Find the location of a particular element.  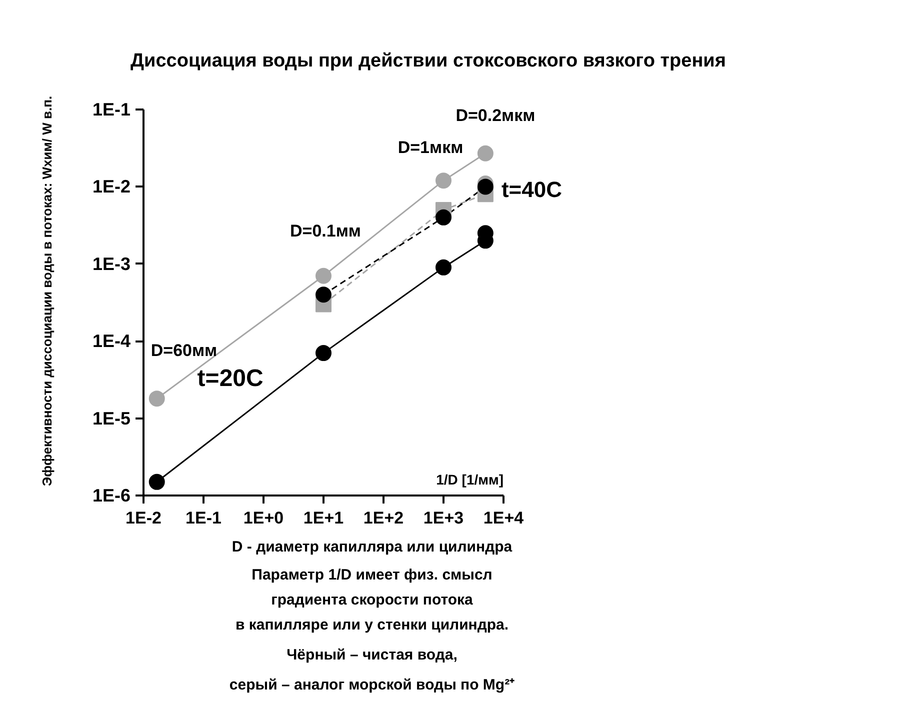

text: Параметр 1/D имеет физ. смысл is located at coordinates (372, 575).